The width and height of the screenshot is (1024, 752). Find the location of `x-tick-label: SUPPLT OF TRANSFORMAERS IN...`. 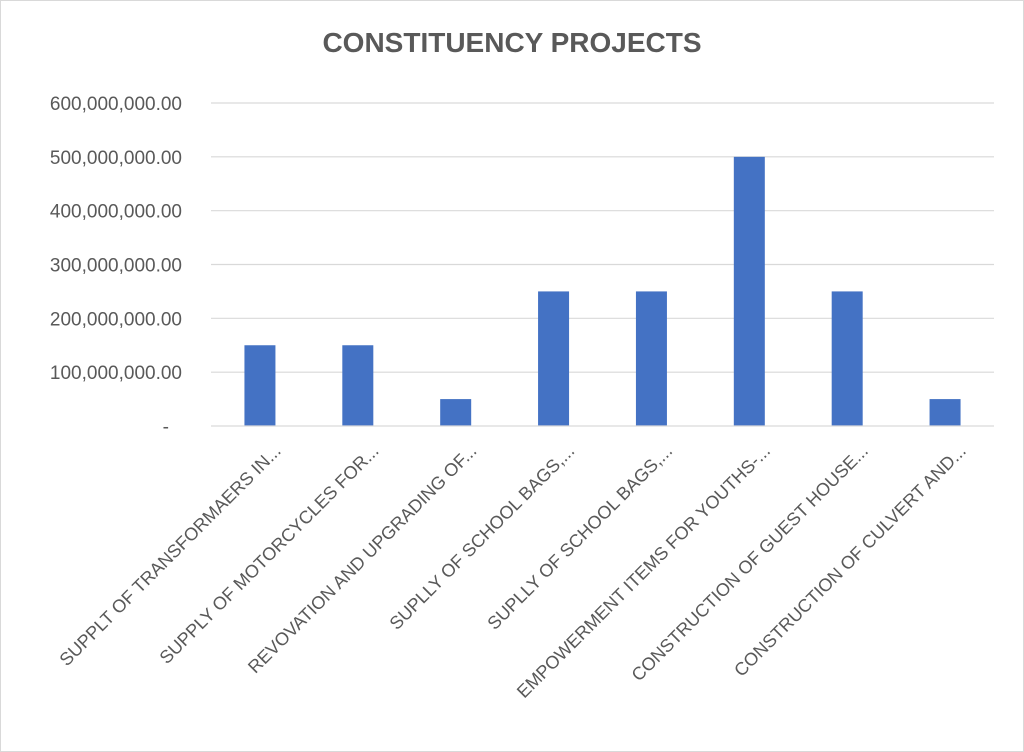

x-tick-label: SUPPLT OF TRANSFORMAERS IN... is located at coordinates (170, 555).